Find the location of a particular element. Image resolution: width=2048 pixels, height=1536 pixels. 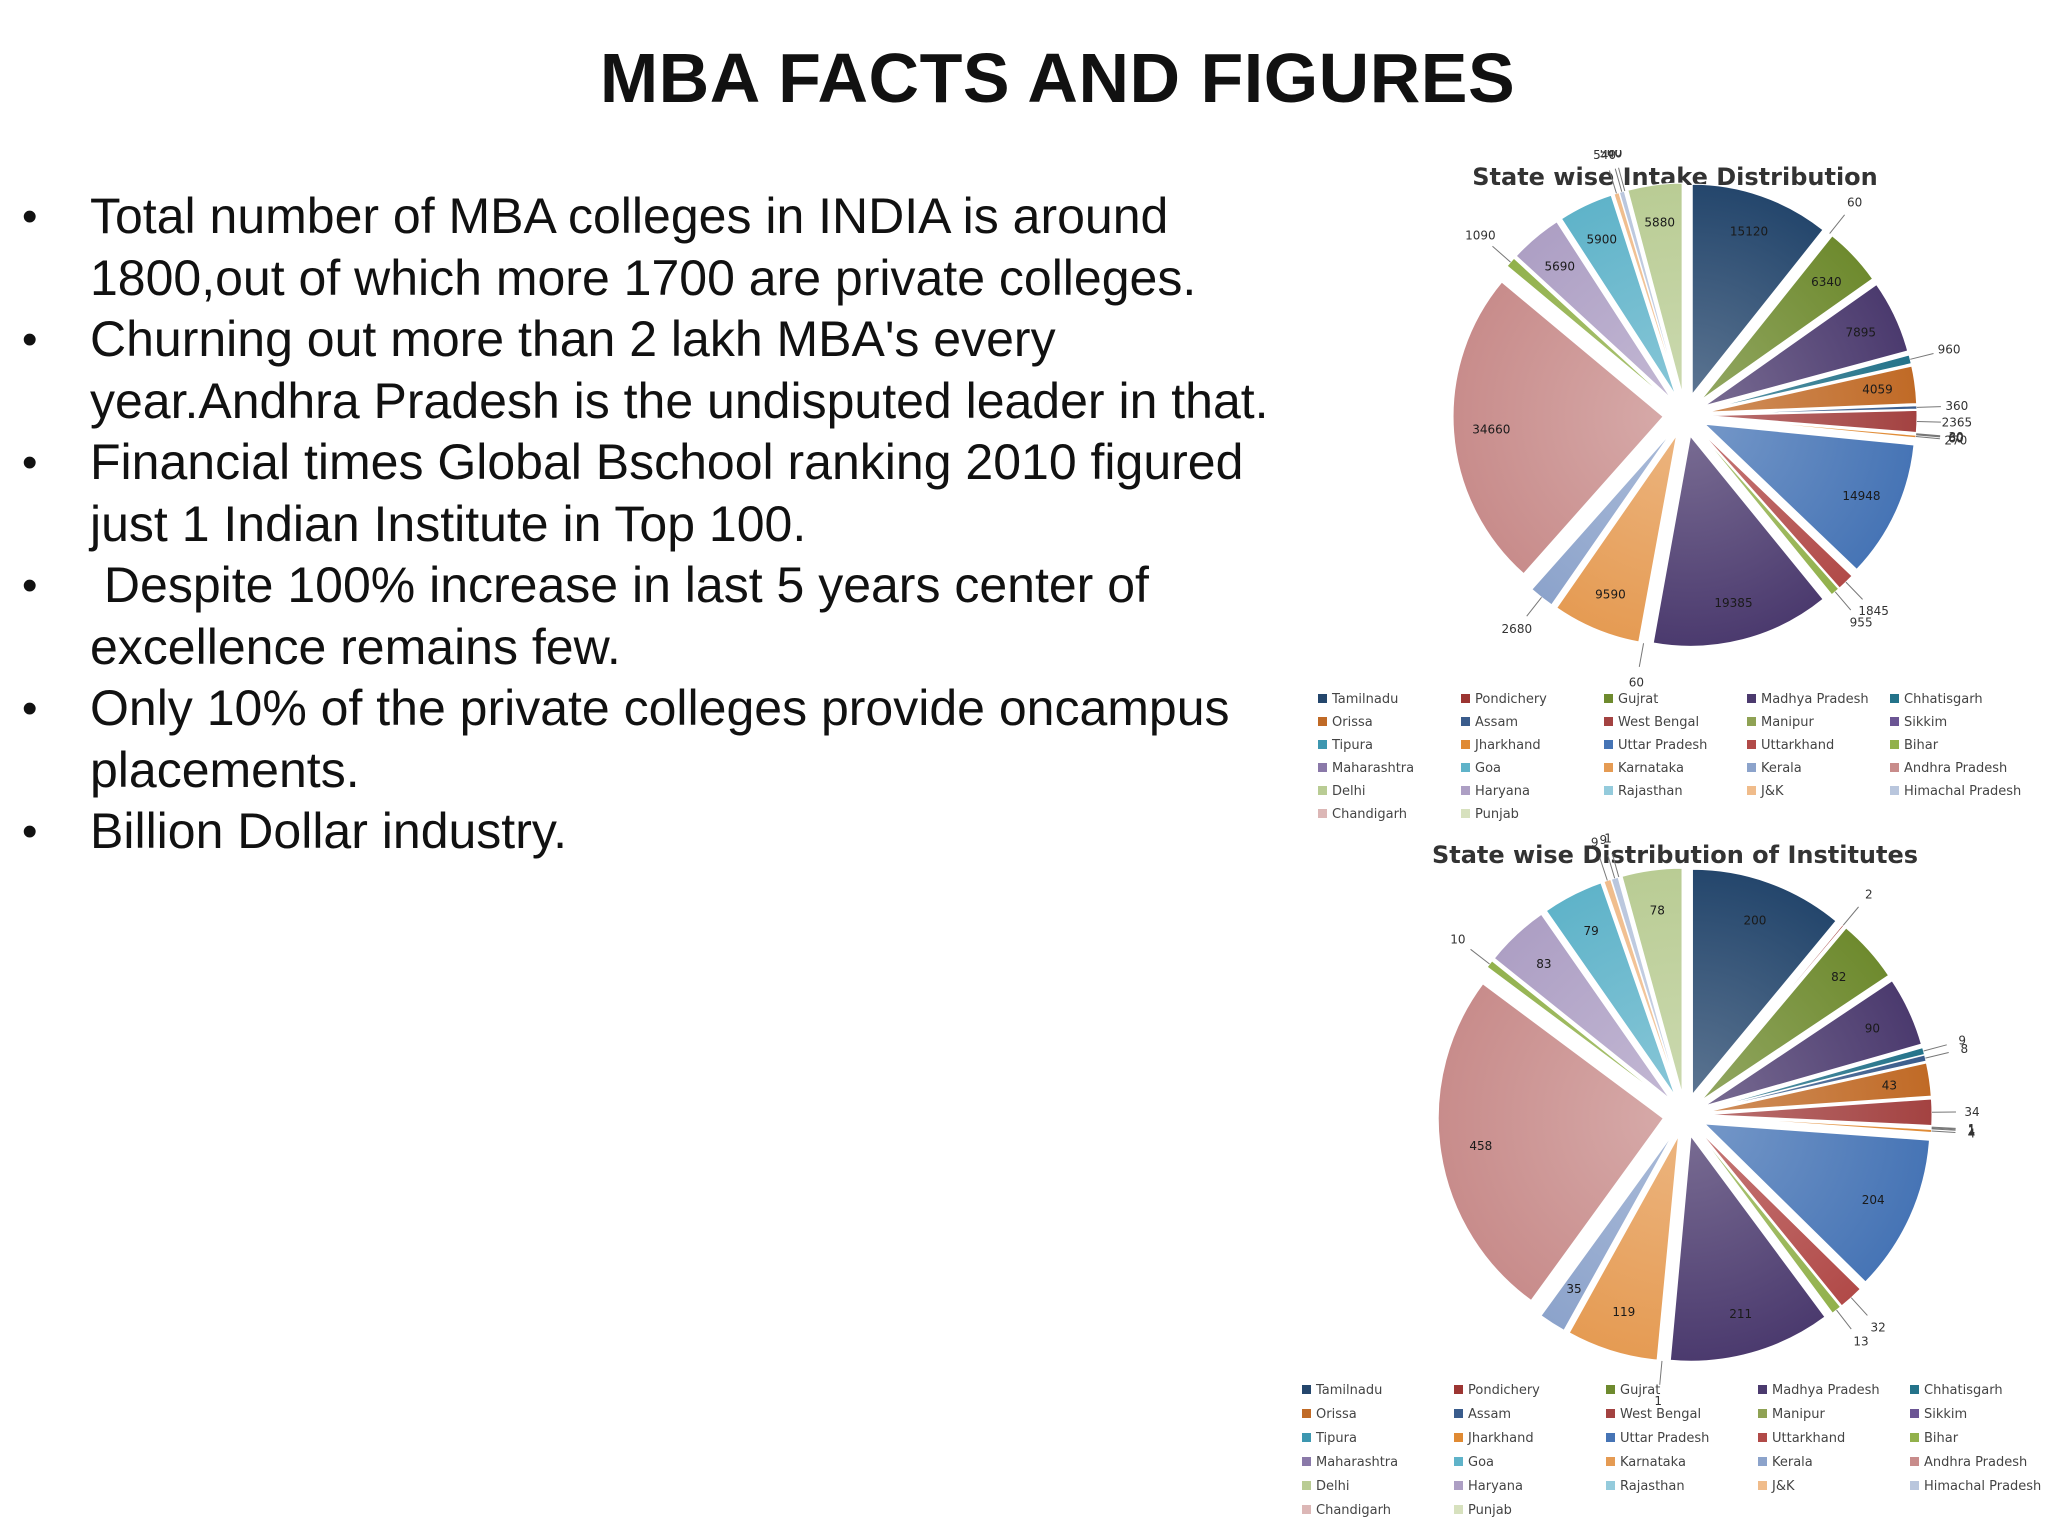

legend-item-karnataka: Karnataka is located at coordinates (1644, 768).